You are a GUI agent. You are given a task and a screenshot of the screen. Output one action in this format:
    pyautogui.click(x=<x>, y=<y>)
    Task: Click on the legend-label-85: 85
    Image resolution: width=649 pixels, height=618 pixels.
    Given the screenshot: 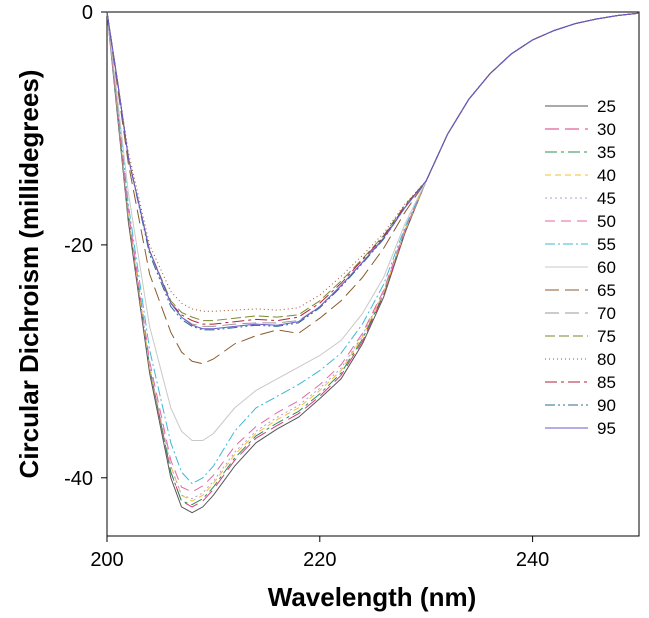 What is the action you would take?
    pyautogui.click(x=606, y=382)
    